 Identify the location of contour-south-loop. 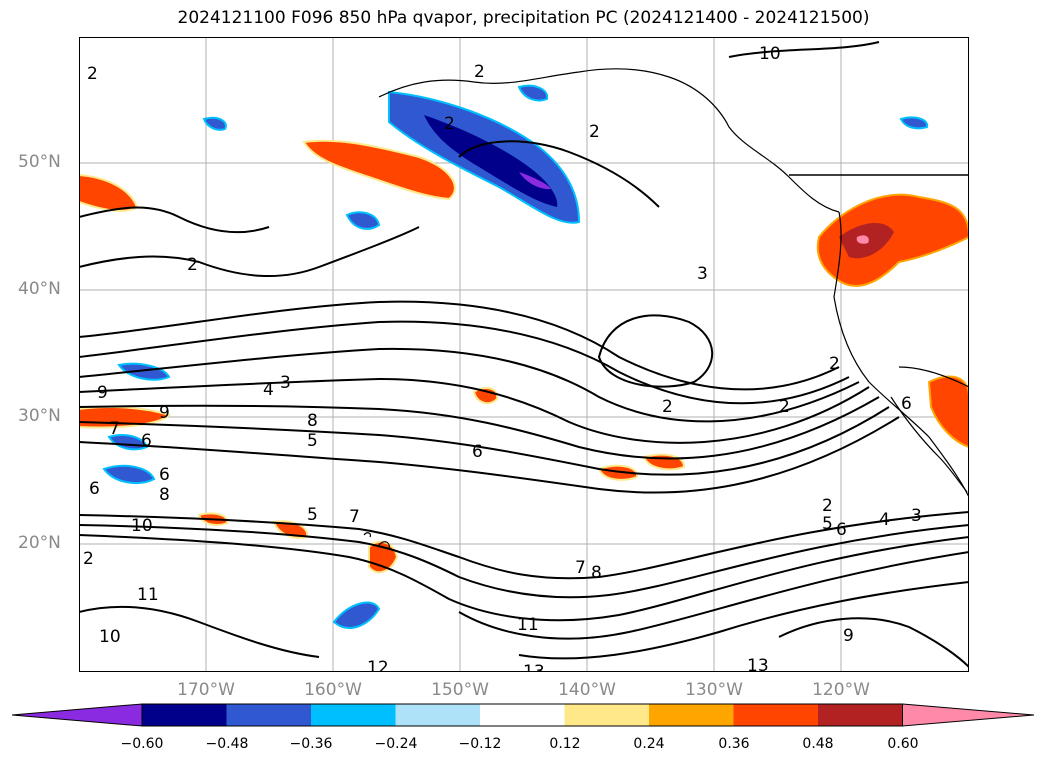
(199, 631).